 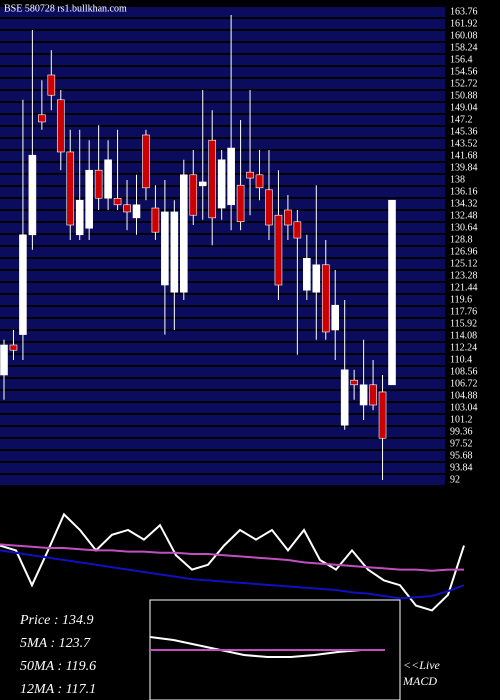 What do you see at coordinates (461, 419) in the screenshot?
I see `y-tick-label: 101.2` at bounding box center [461, 419].